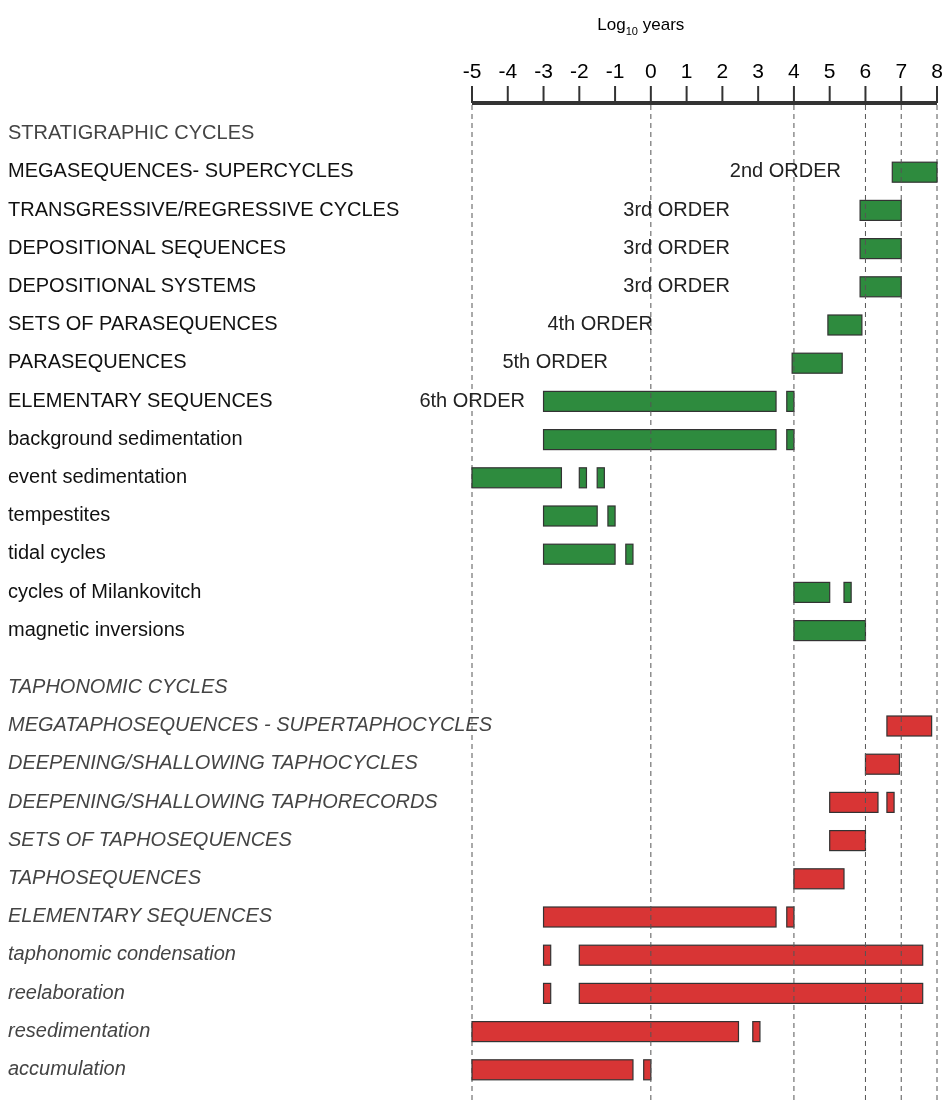  I want to click on y-tick-label: tempestites, so click(59, 514).